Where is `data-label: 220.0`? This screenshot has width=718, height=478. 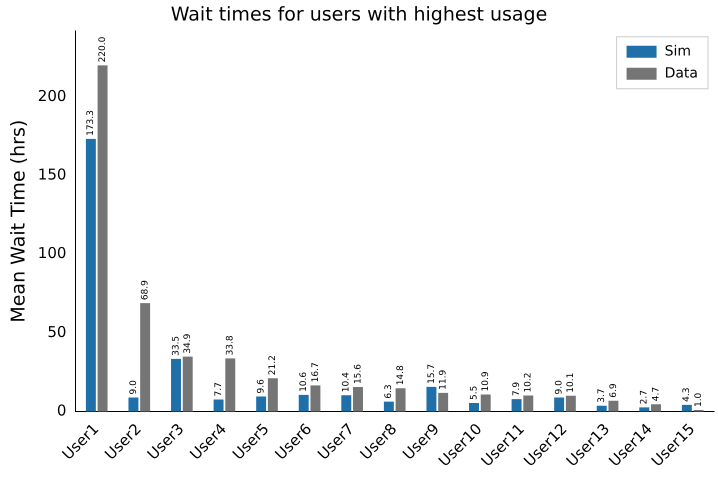
data-label: 220.0 is located at coordinates (103, 49).